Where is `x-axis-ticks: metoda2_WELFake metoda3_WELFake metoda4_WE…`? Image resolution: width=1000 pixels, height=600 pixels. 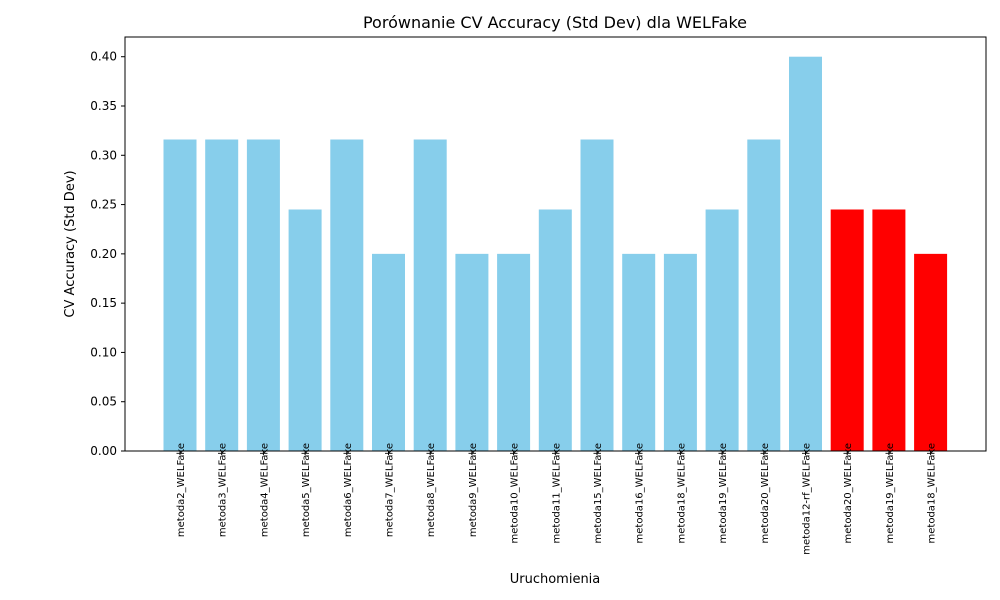
x-axis-ticks: metoda2_WELFake metoda3_WELFake metoda4_WE… is located at coordinates (557, 499).